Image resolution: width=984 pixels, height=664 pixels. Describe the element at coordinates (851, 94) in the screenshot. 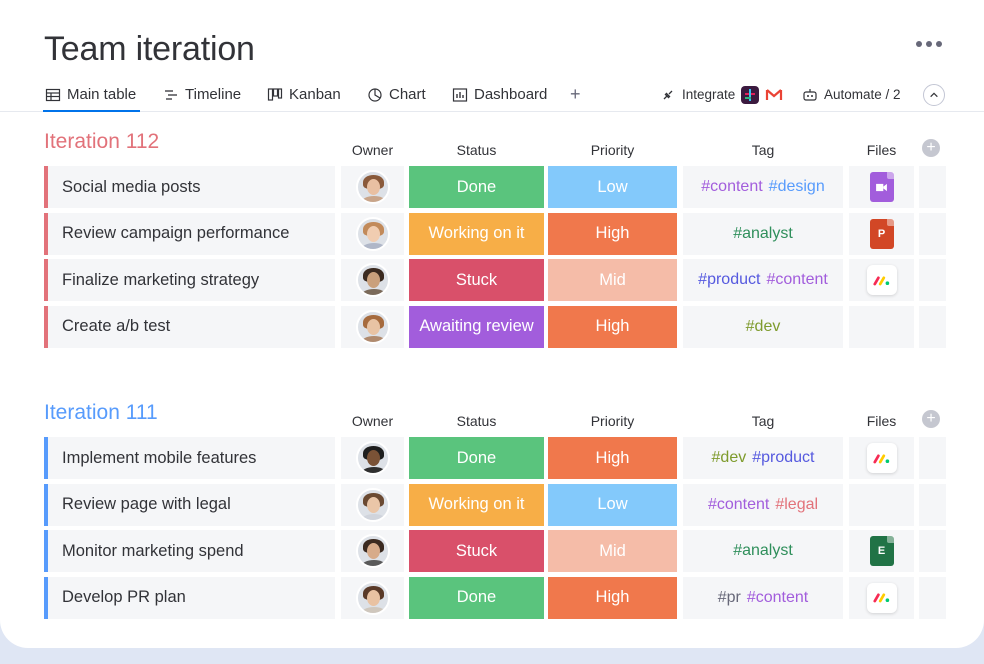

I see `automate-button: Automate / 2` at that location.